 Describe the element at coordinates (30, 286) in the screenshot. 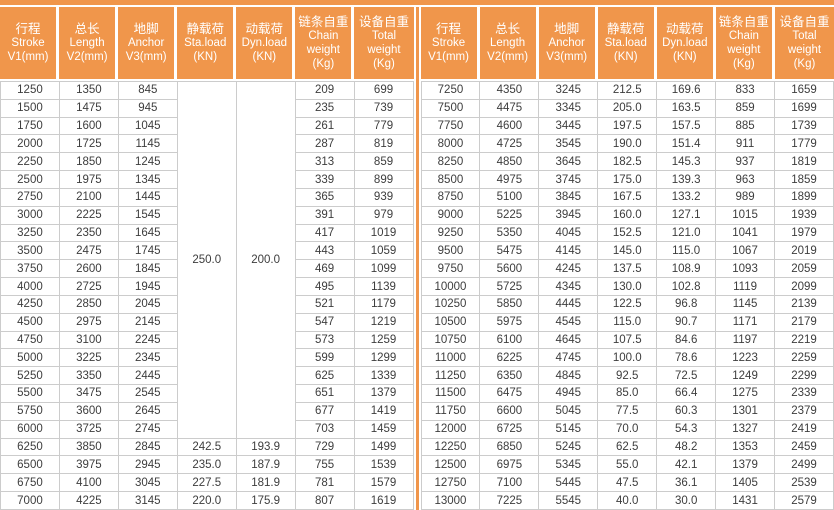

I see `cell-stroke-v1: 4000` at that location.